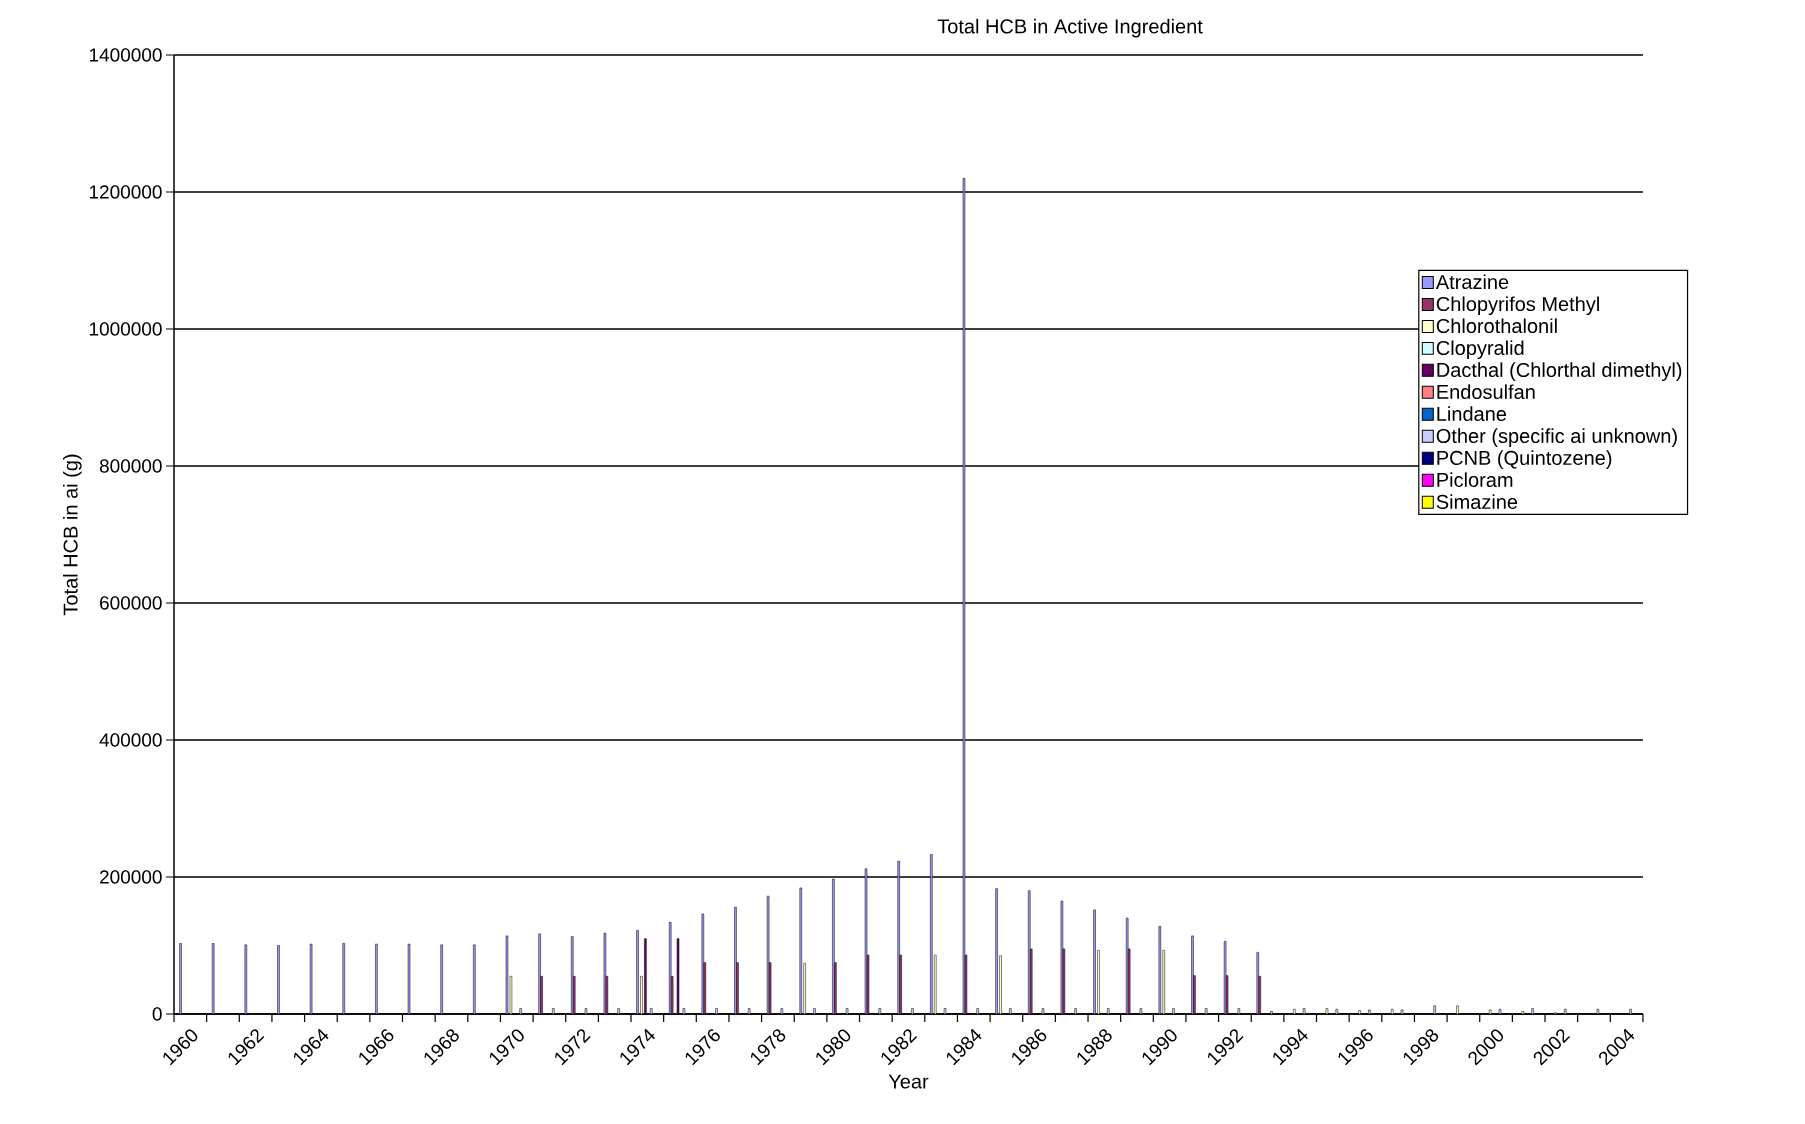 The height and width of the screenshot is (1124, 1805). What do you see at coordinates (1475, 480) in the screenshot?
I see `legend-label: Picloram` at bounding box center [1475, 480].